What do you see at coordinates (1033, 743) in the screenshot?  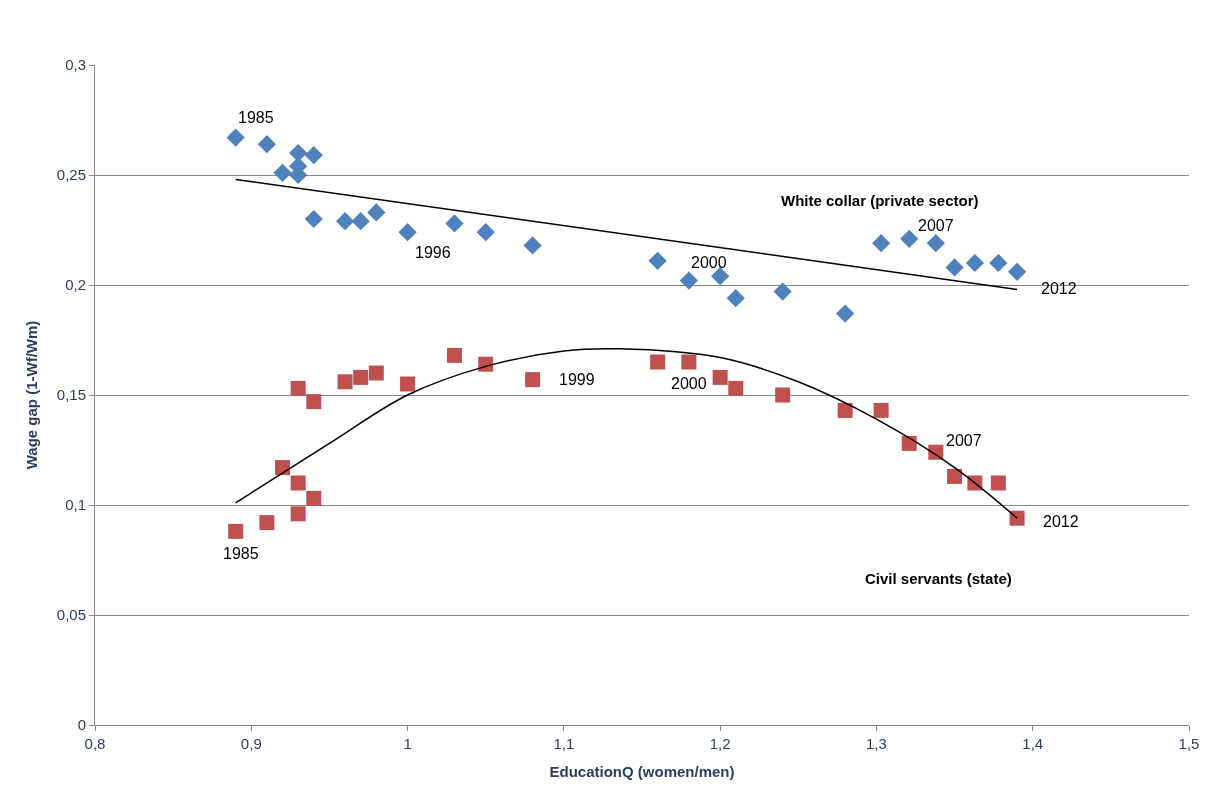 I see `x-tick-label: 1,4` at bounding box center [1033, 743].